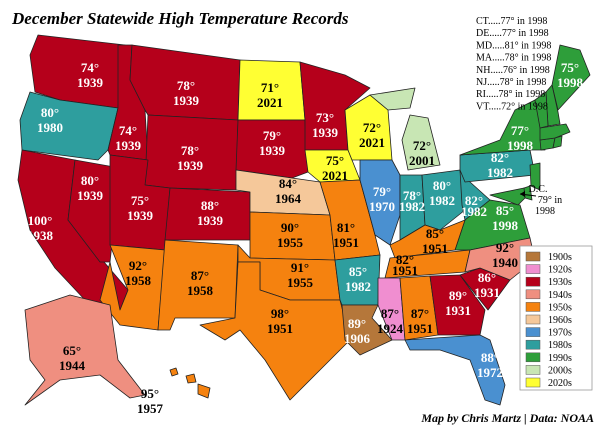 The width and height of the screenshot is (600, 432). Describe the element at coordinates (346, 227) in the screenshot. I see `state-temp: 81°` at that location.